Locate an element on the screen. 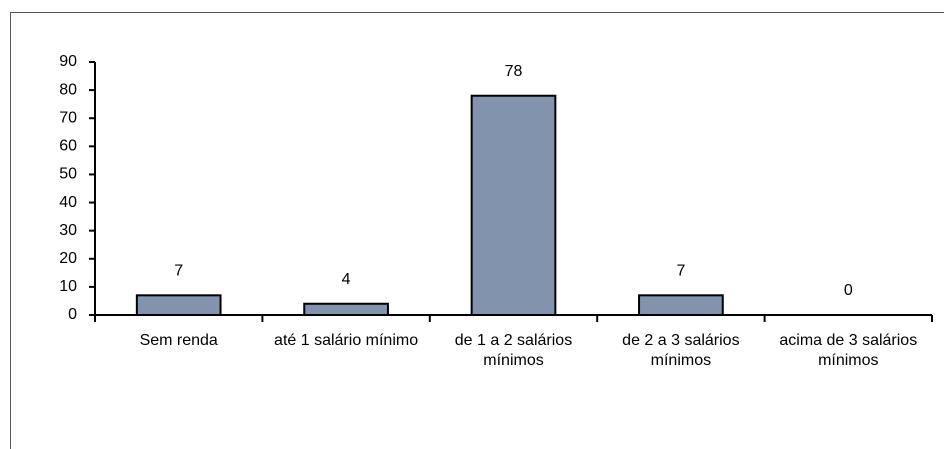 The width and height of the screenshot is (944, 449). y-tick-label: 80 is located at coordinates (68, 89).